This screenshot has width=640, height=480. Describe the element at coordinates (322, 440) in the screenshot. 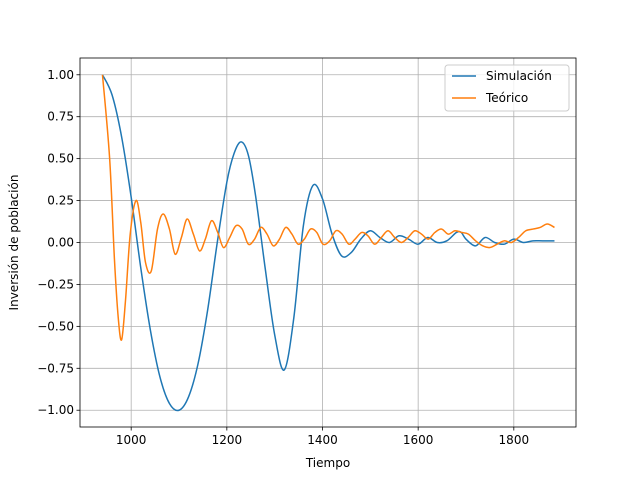

I see `x-tick-label: 1400` at that location.